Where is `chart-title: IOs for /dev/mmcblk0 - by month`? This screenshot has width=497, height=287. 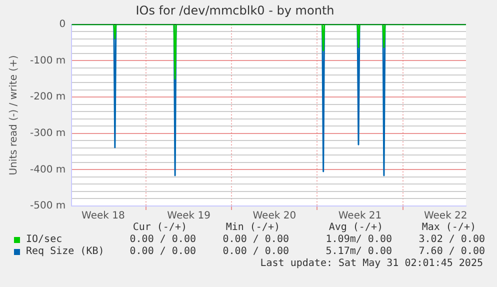 chart-title: IOs for /dev/mmcblk0 - by month is located at coordinates (235, 10).